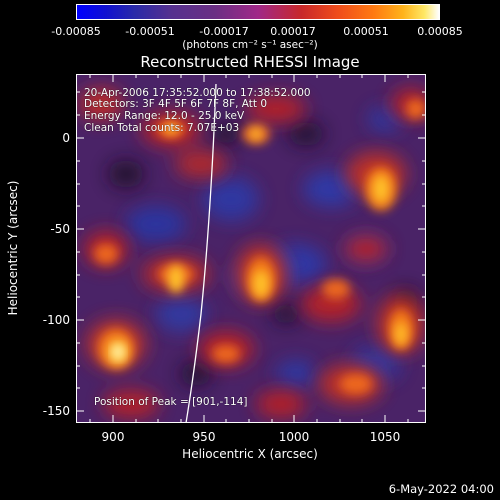 Image resolution: width=500 pixels, height=500 pixels. What do you see at coordinates (60, 229) in the screenshot?
I see `y-tick-label: -50` at bounding box center [60, 229].